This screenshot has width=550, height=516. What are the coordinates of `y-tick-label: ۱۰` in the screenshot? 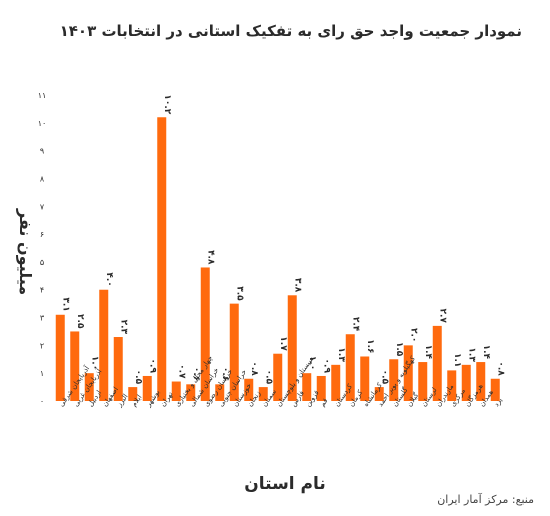 It's located at (42, 123).